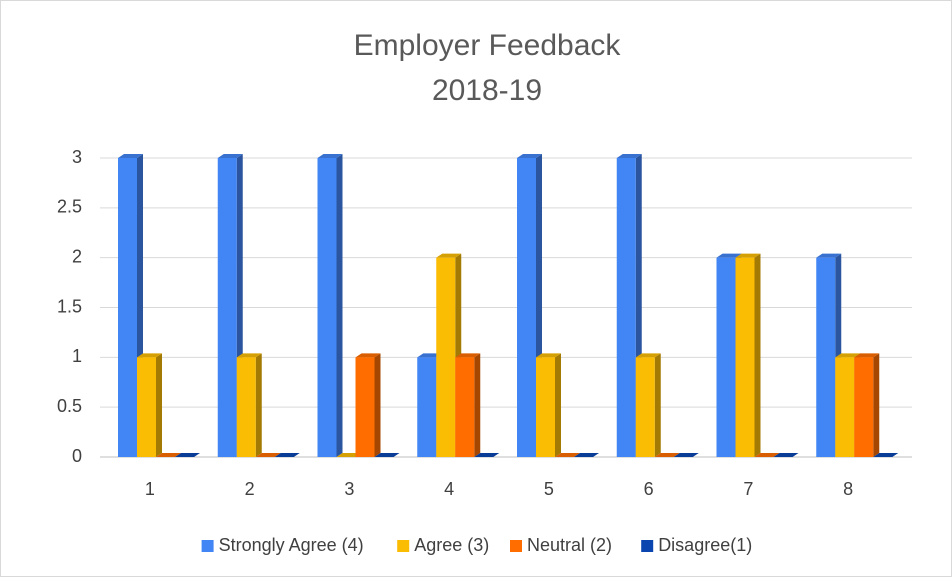 The width and height of the screenshot is (952, 577). Describe the element at coordinates (77, 157) in the screenshot. I see `y-tick-label: 3` at that location.